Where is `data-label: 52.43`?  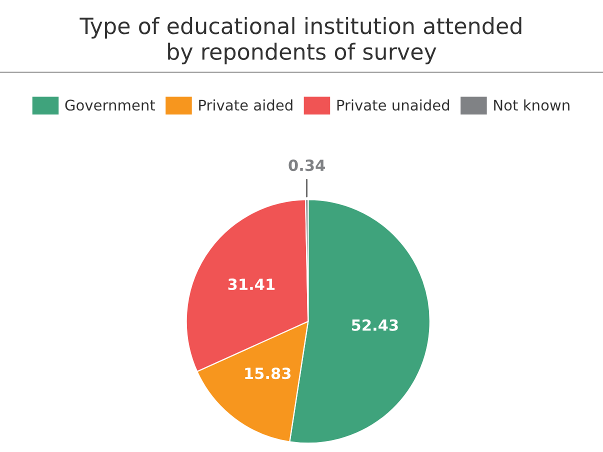 data-label: 52.43 is located at coordinates (375, 325).